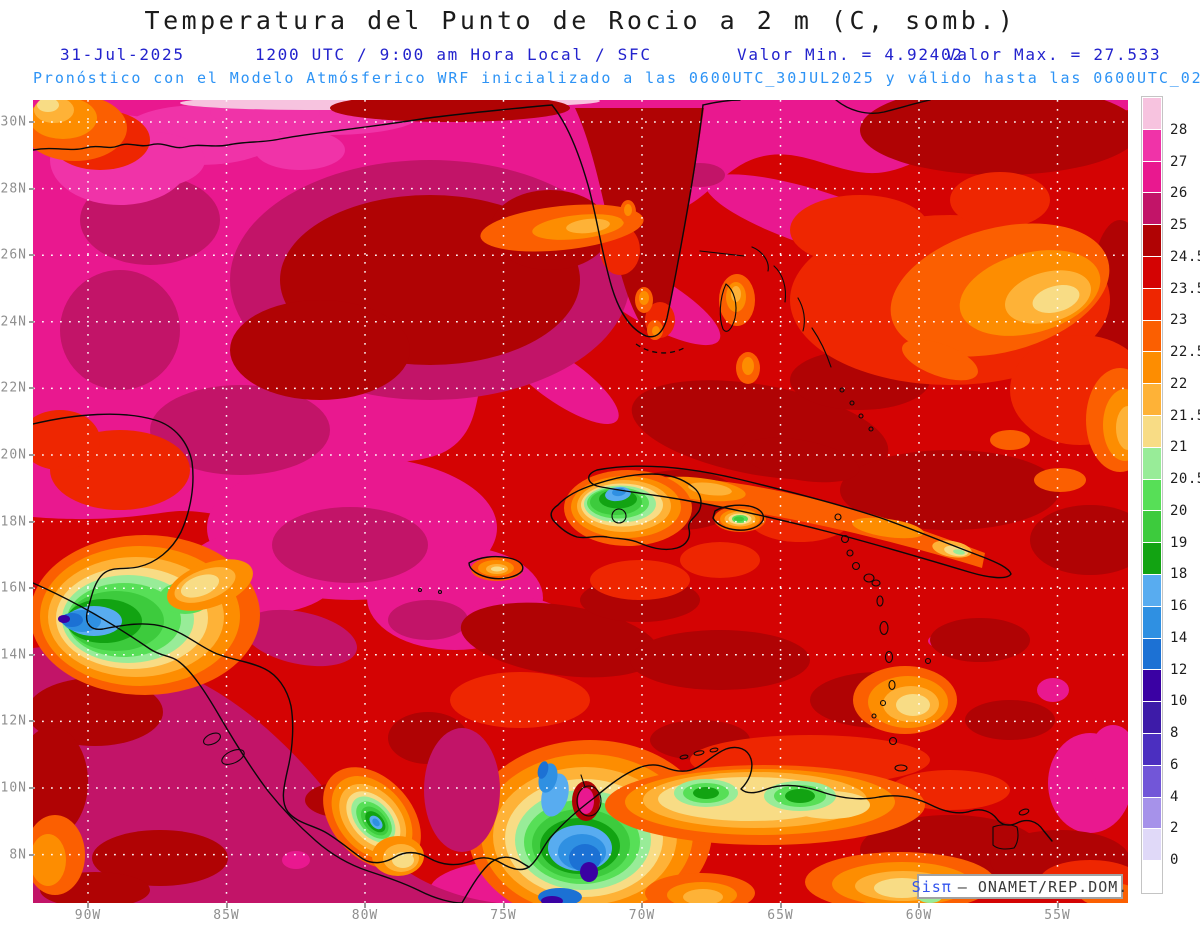  What do you see at coordinates (1179, 510) in the screenshot?
I see `colorbar-label: 20` at bounding box center [1179, 510].